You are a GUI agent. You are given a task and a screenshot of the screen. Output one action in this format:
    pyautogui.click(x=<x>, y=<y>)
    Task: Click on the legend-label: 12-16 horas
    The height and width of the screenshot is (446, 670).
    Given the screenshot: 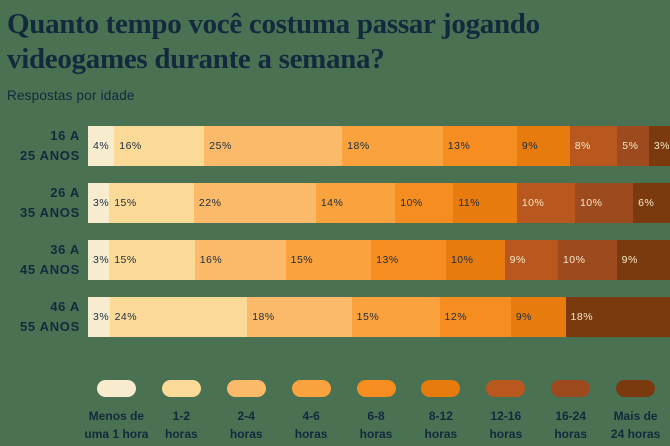 What is the action you would take?
    pyautogui.click(x=505, y=425)
    